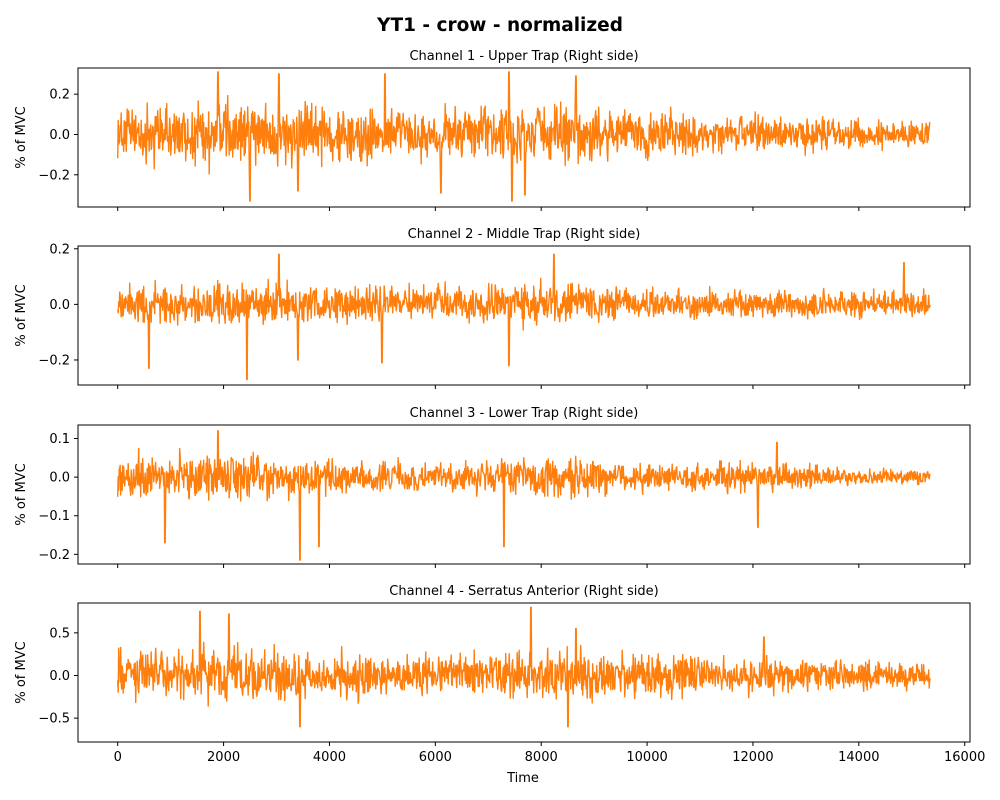 This screenshot has height=800, width=1000. Describe the element at coordinates (435, 757) in the screenshot. I see `x-tick-label: 6000` at that location.